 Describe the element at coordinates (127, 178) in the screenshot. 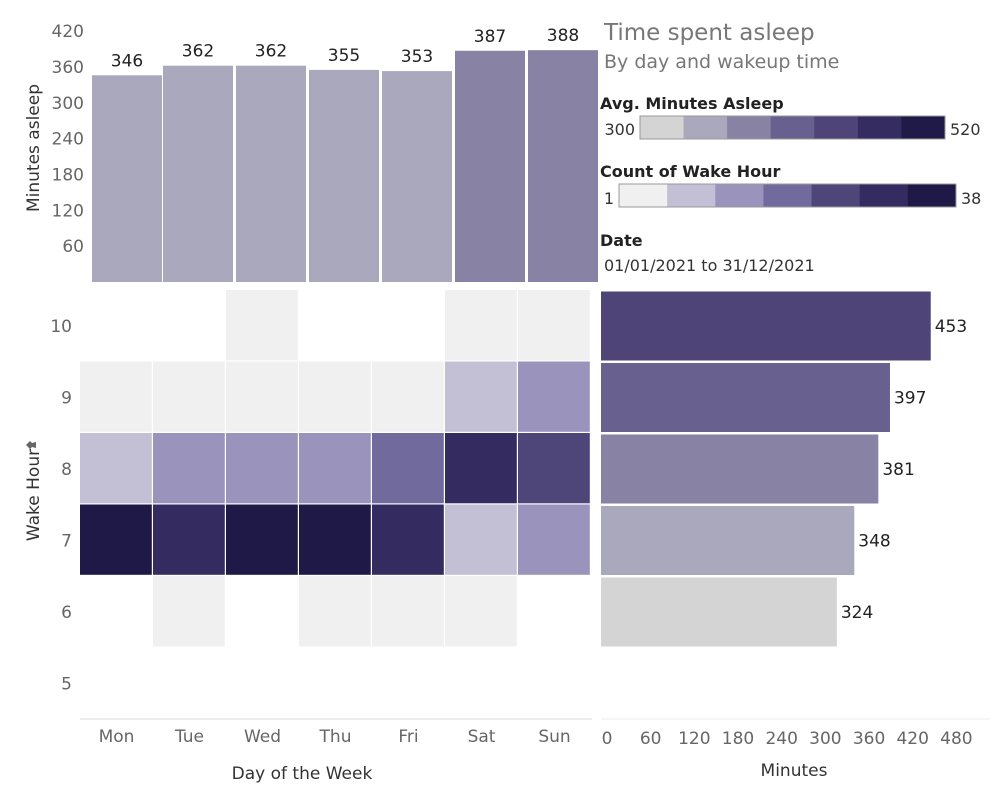

I see `bar-mon` at that location.